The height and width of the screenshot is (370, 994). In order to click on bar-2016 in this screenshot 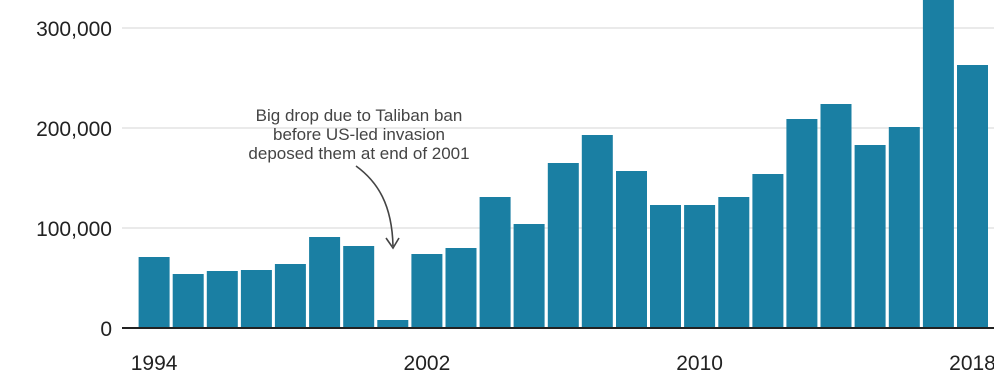, I will do `click(904, 227)`.